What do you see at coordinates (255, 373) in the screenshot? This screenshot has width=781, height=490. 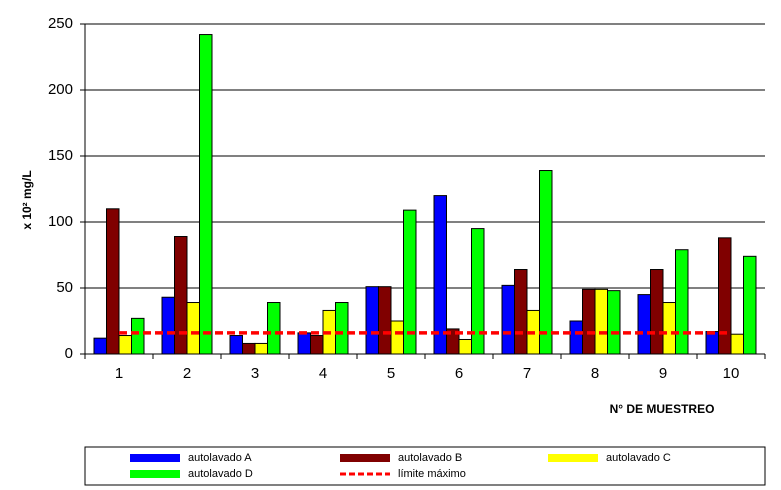 I see `x-tick-label: 3` at bounding box center [255, 373].